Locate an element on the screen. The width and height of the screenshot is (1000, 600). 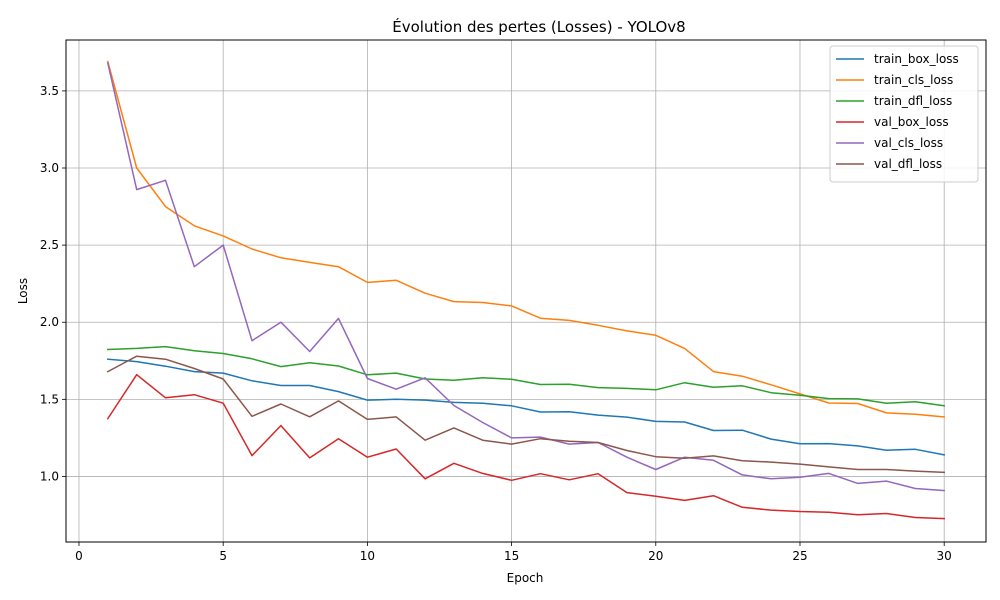
y-tick-label: 2.5 is located at coordinates (49, 245).